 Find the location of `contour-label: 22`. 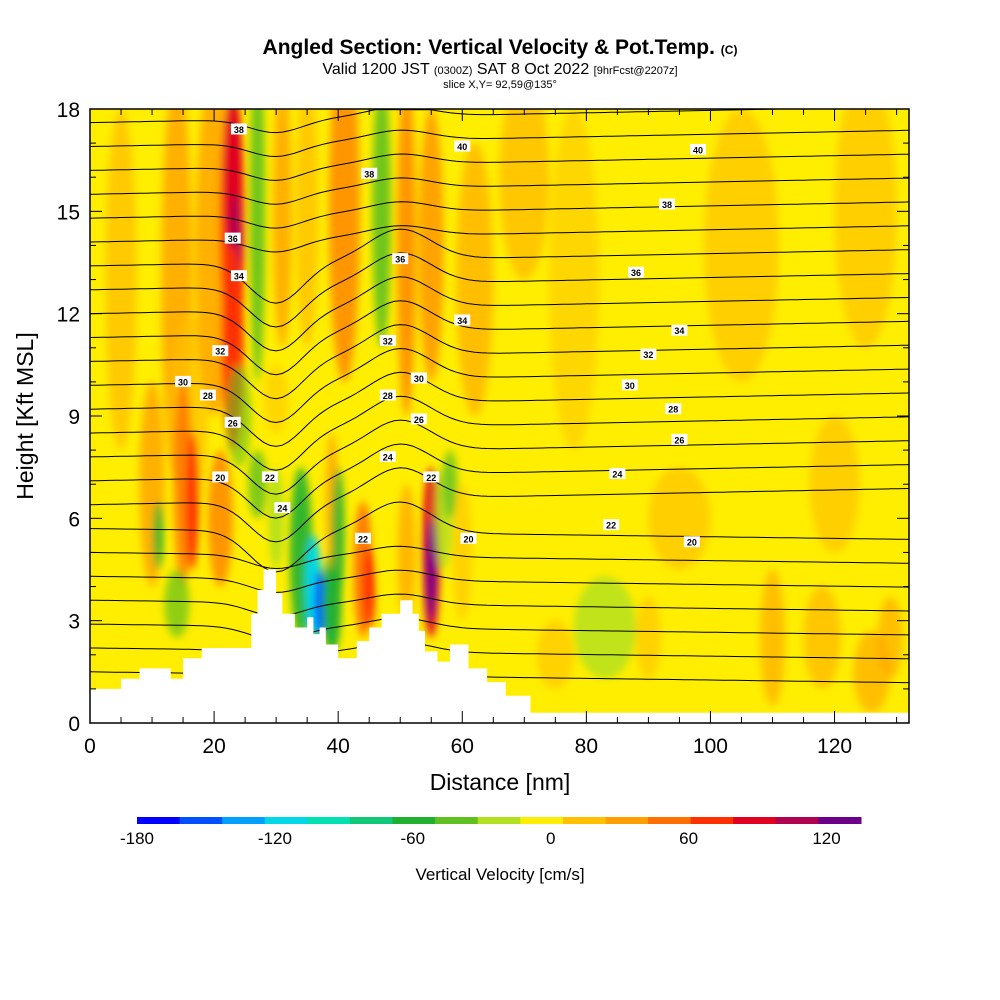

contour-label: 22 is located at coordinates (431, 477).